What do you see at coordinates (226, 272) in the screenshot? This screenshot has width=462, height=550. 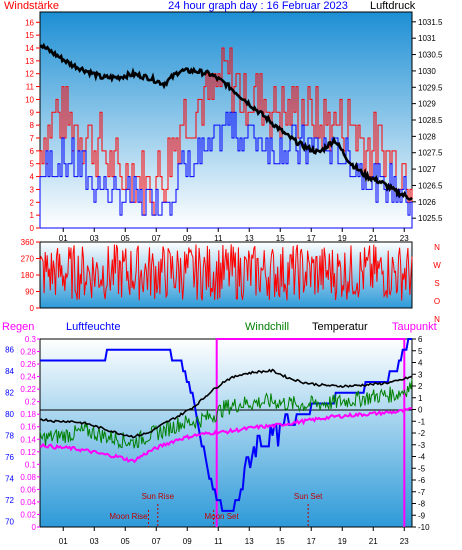 I see `wind-direction-line` at bounding box center [226, 272].